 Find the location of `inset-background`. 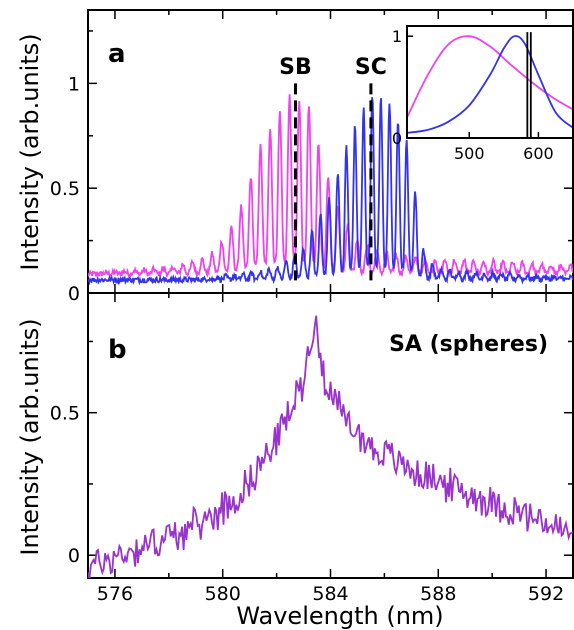

inset-background is located at coordinates (490, 82).